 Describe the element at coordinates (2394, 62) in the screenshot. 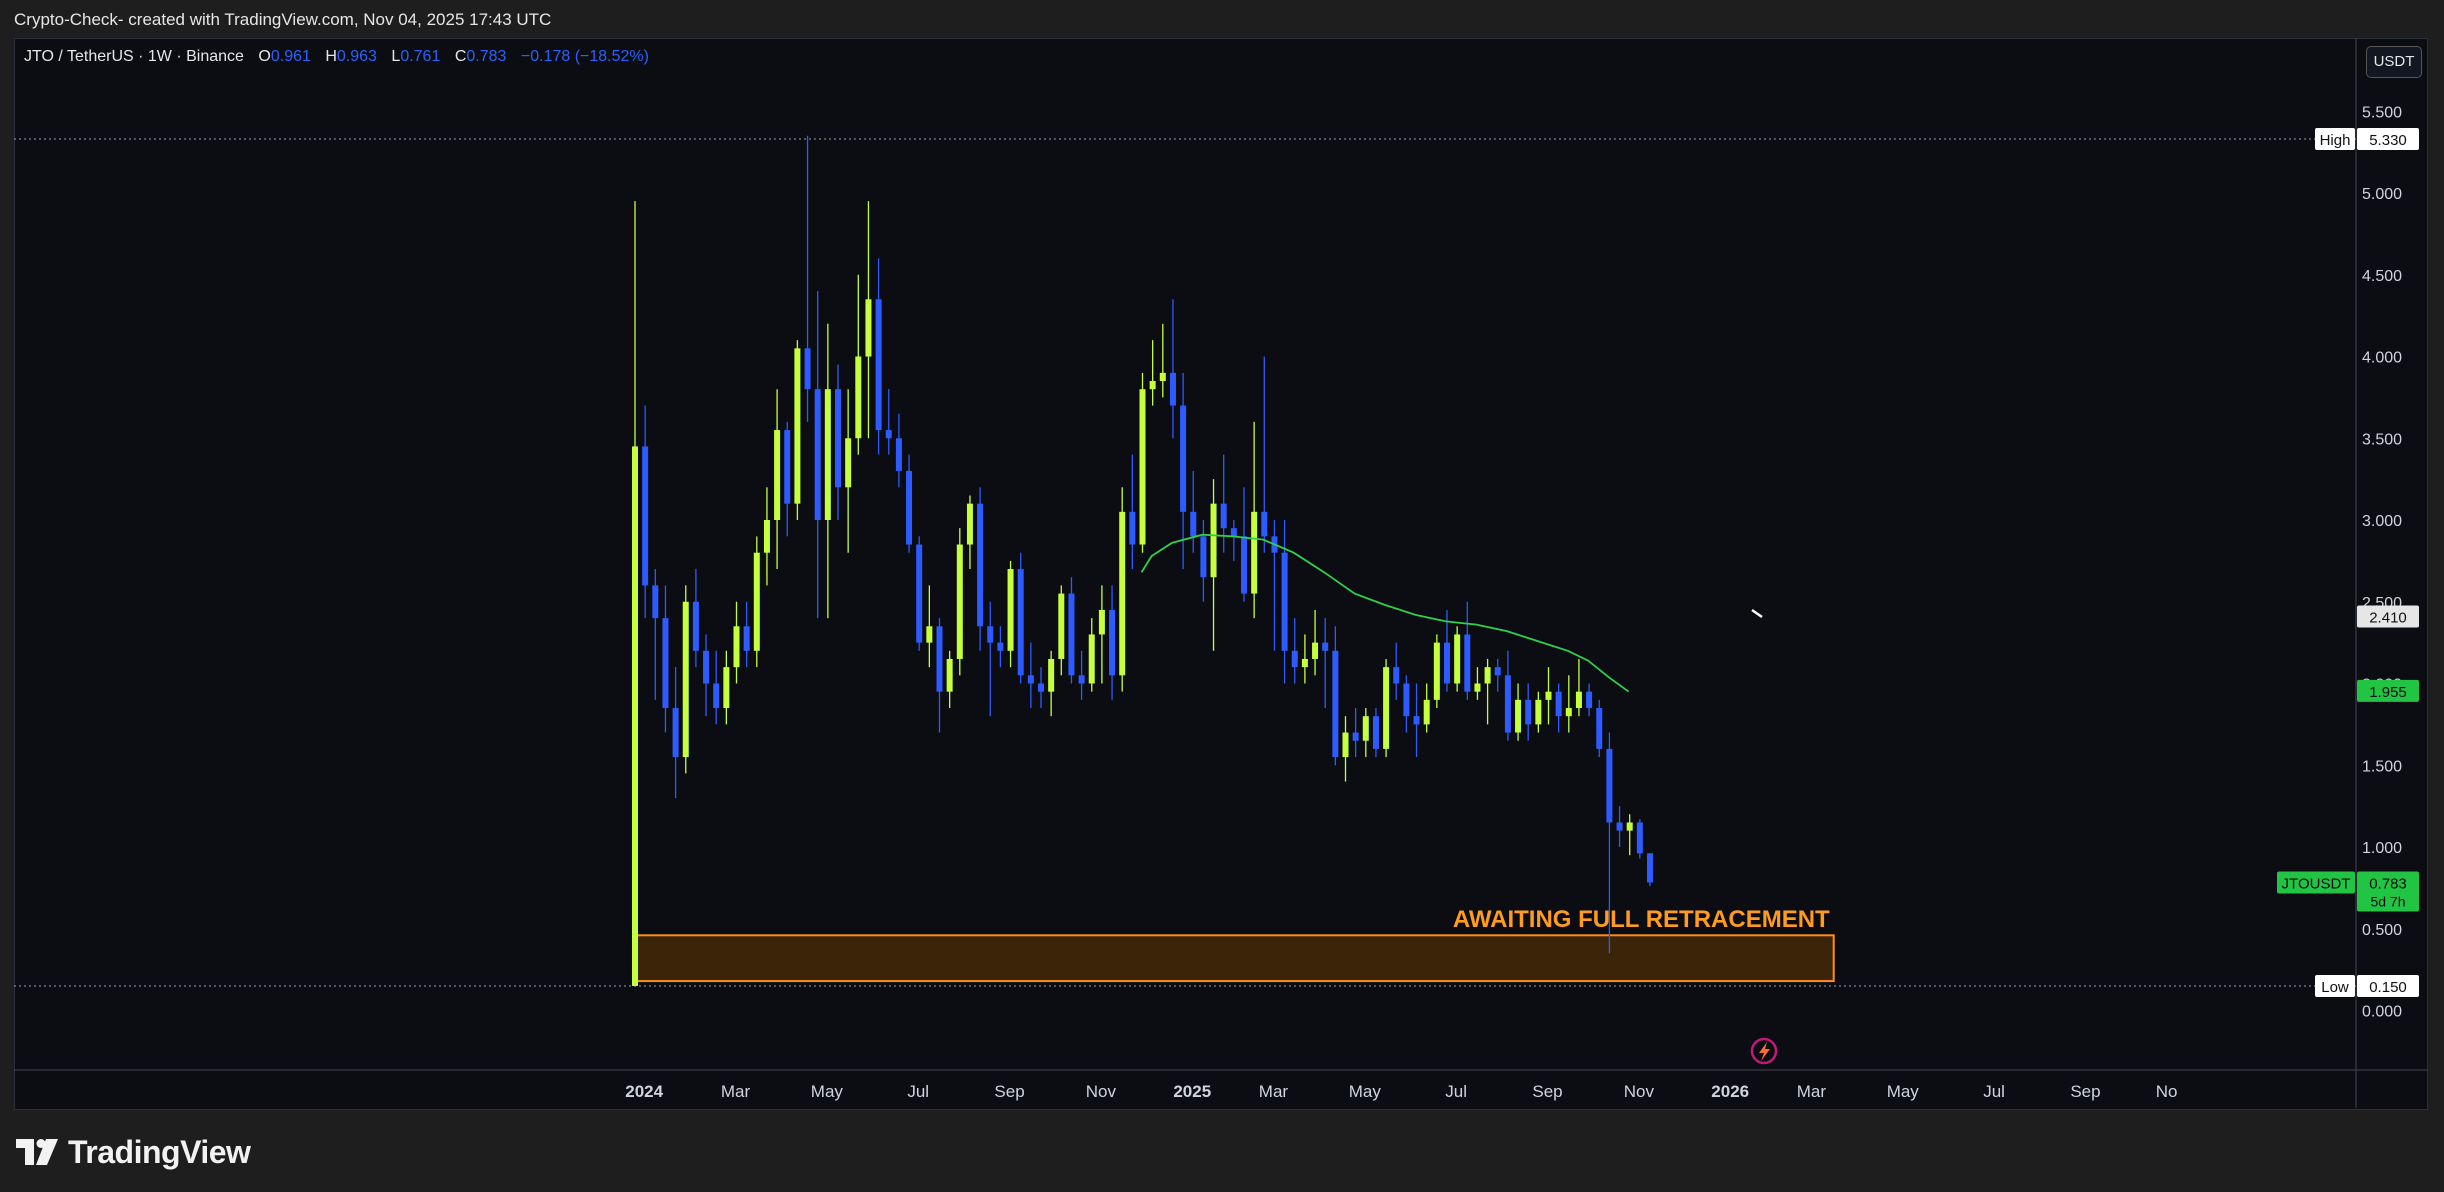

I see `currency-button: USDT` at that location.